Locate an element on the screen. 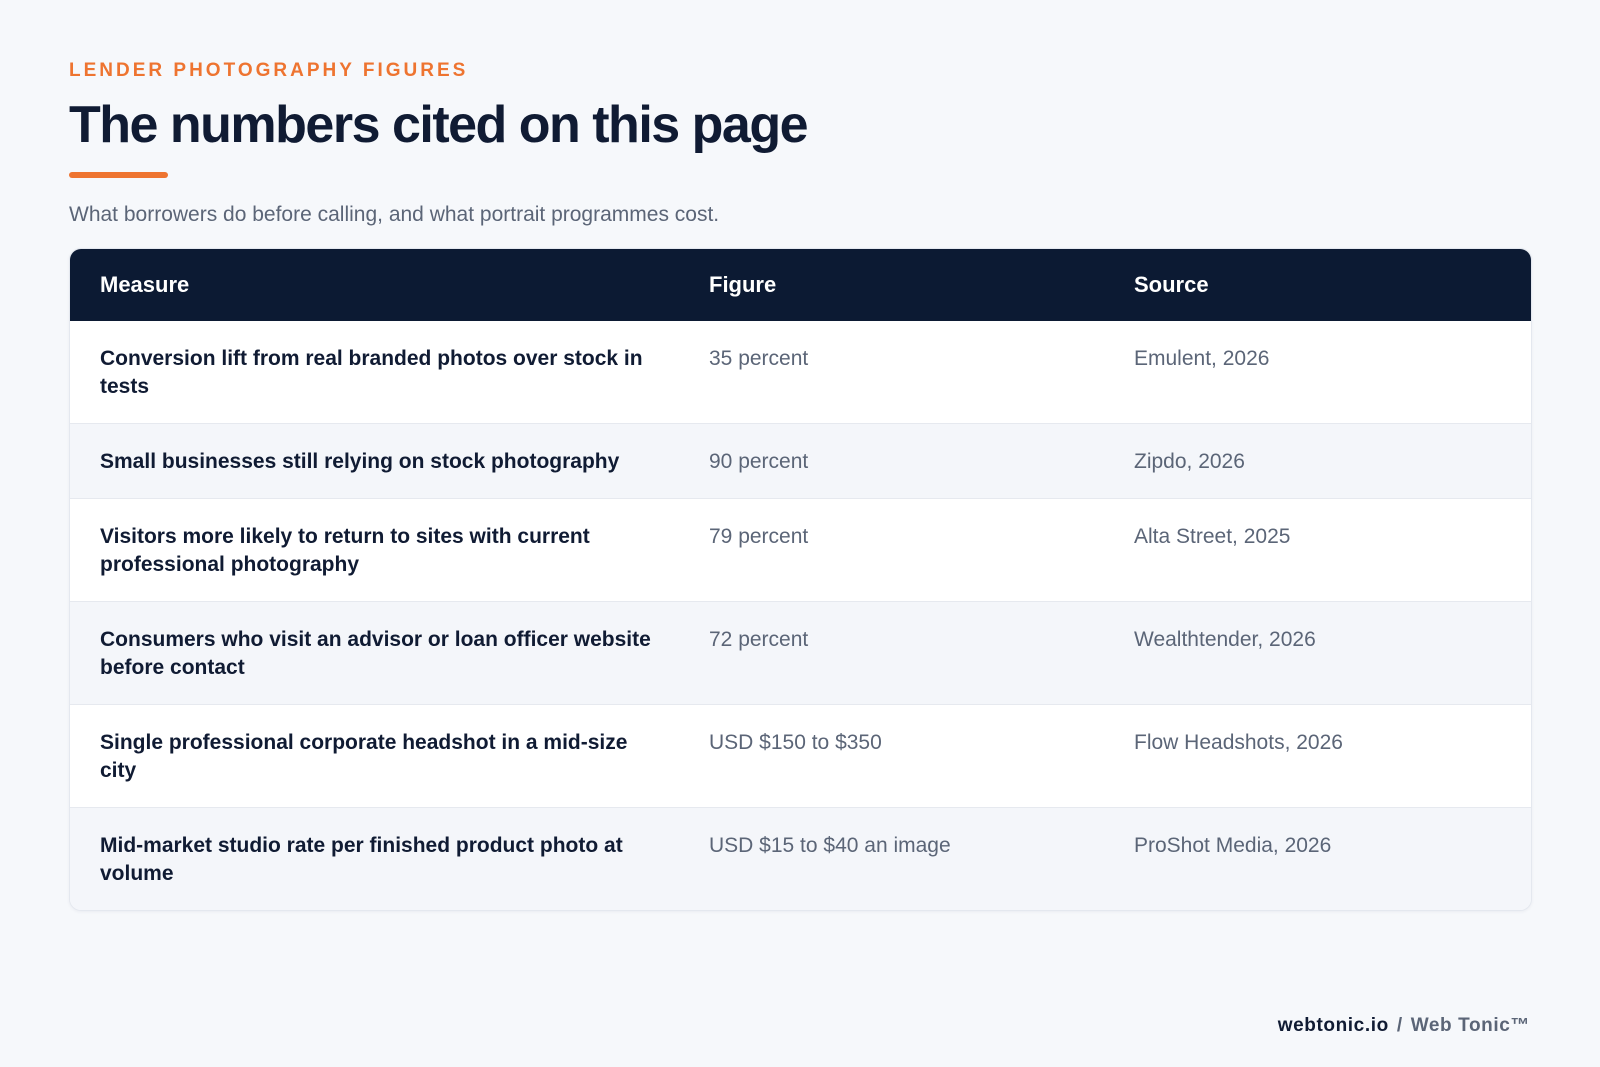 This screenshot has width=1600, height=1067. source-cell: Alta Street, 2025 is located at coordinates (1212, 536).